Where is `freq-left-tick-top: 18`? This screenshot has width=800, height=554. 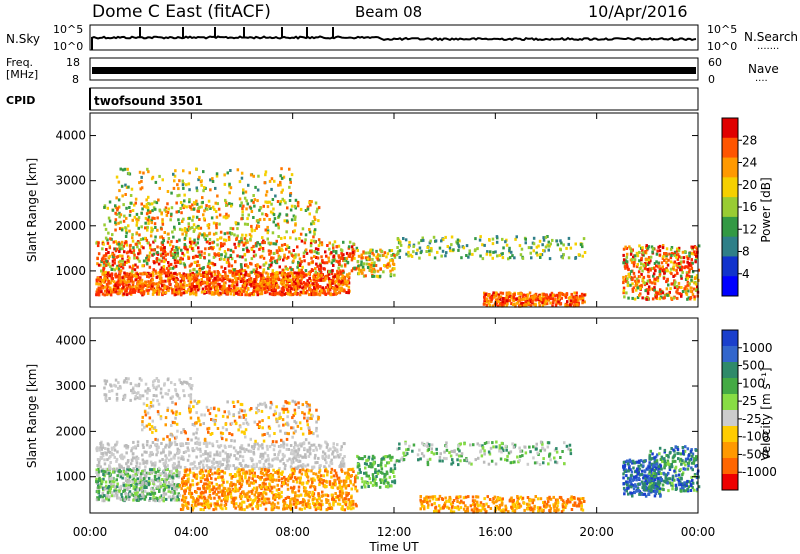
freq-left-tick-top: 18 is located at coordinates (73, 62).